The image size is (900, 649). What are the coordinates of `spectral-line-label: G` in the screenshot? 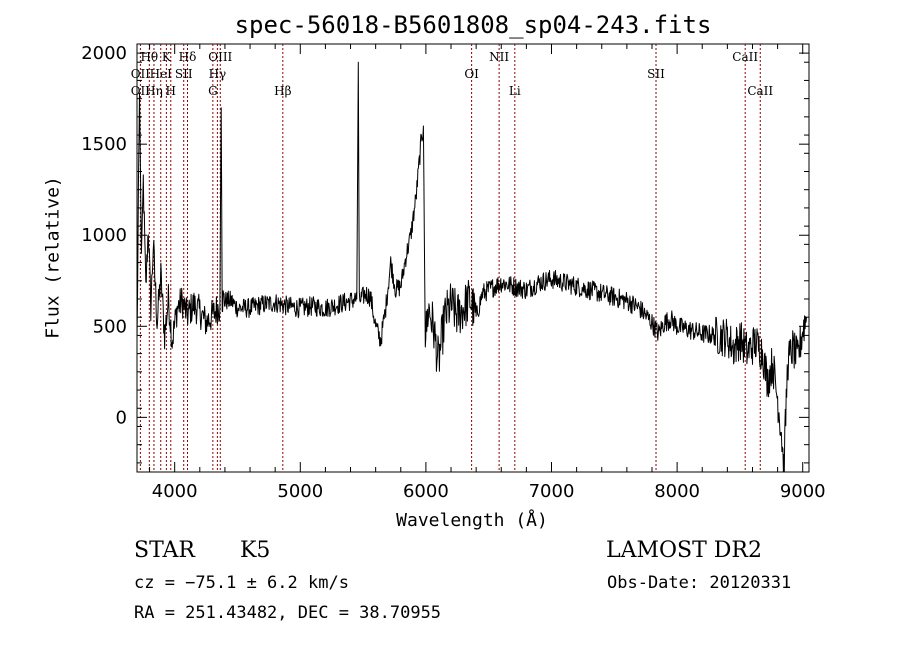 It's located at (213, 91).